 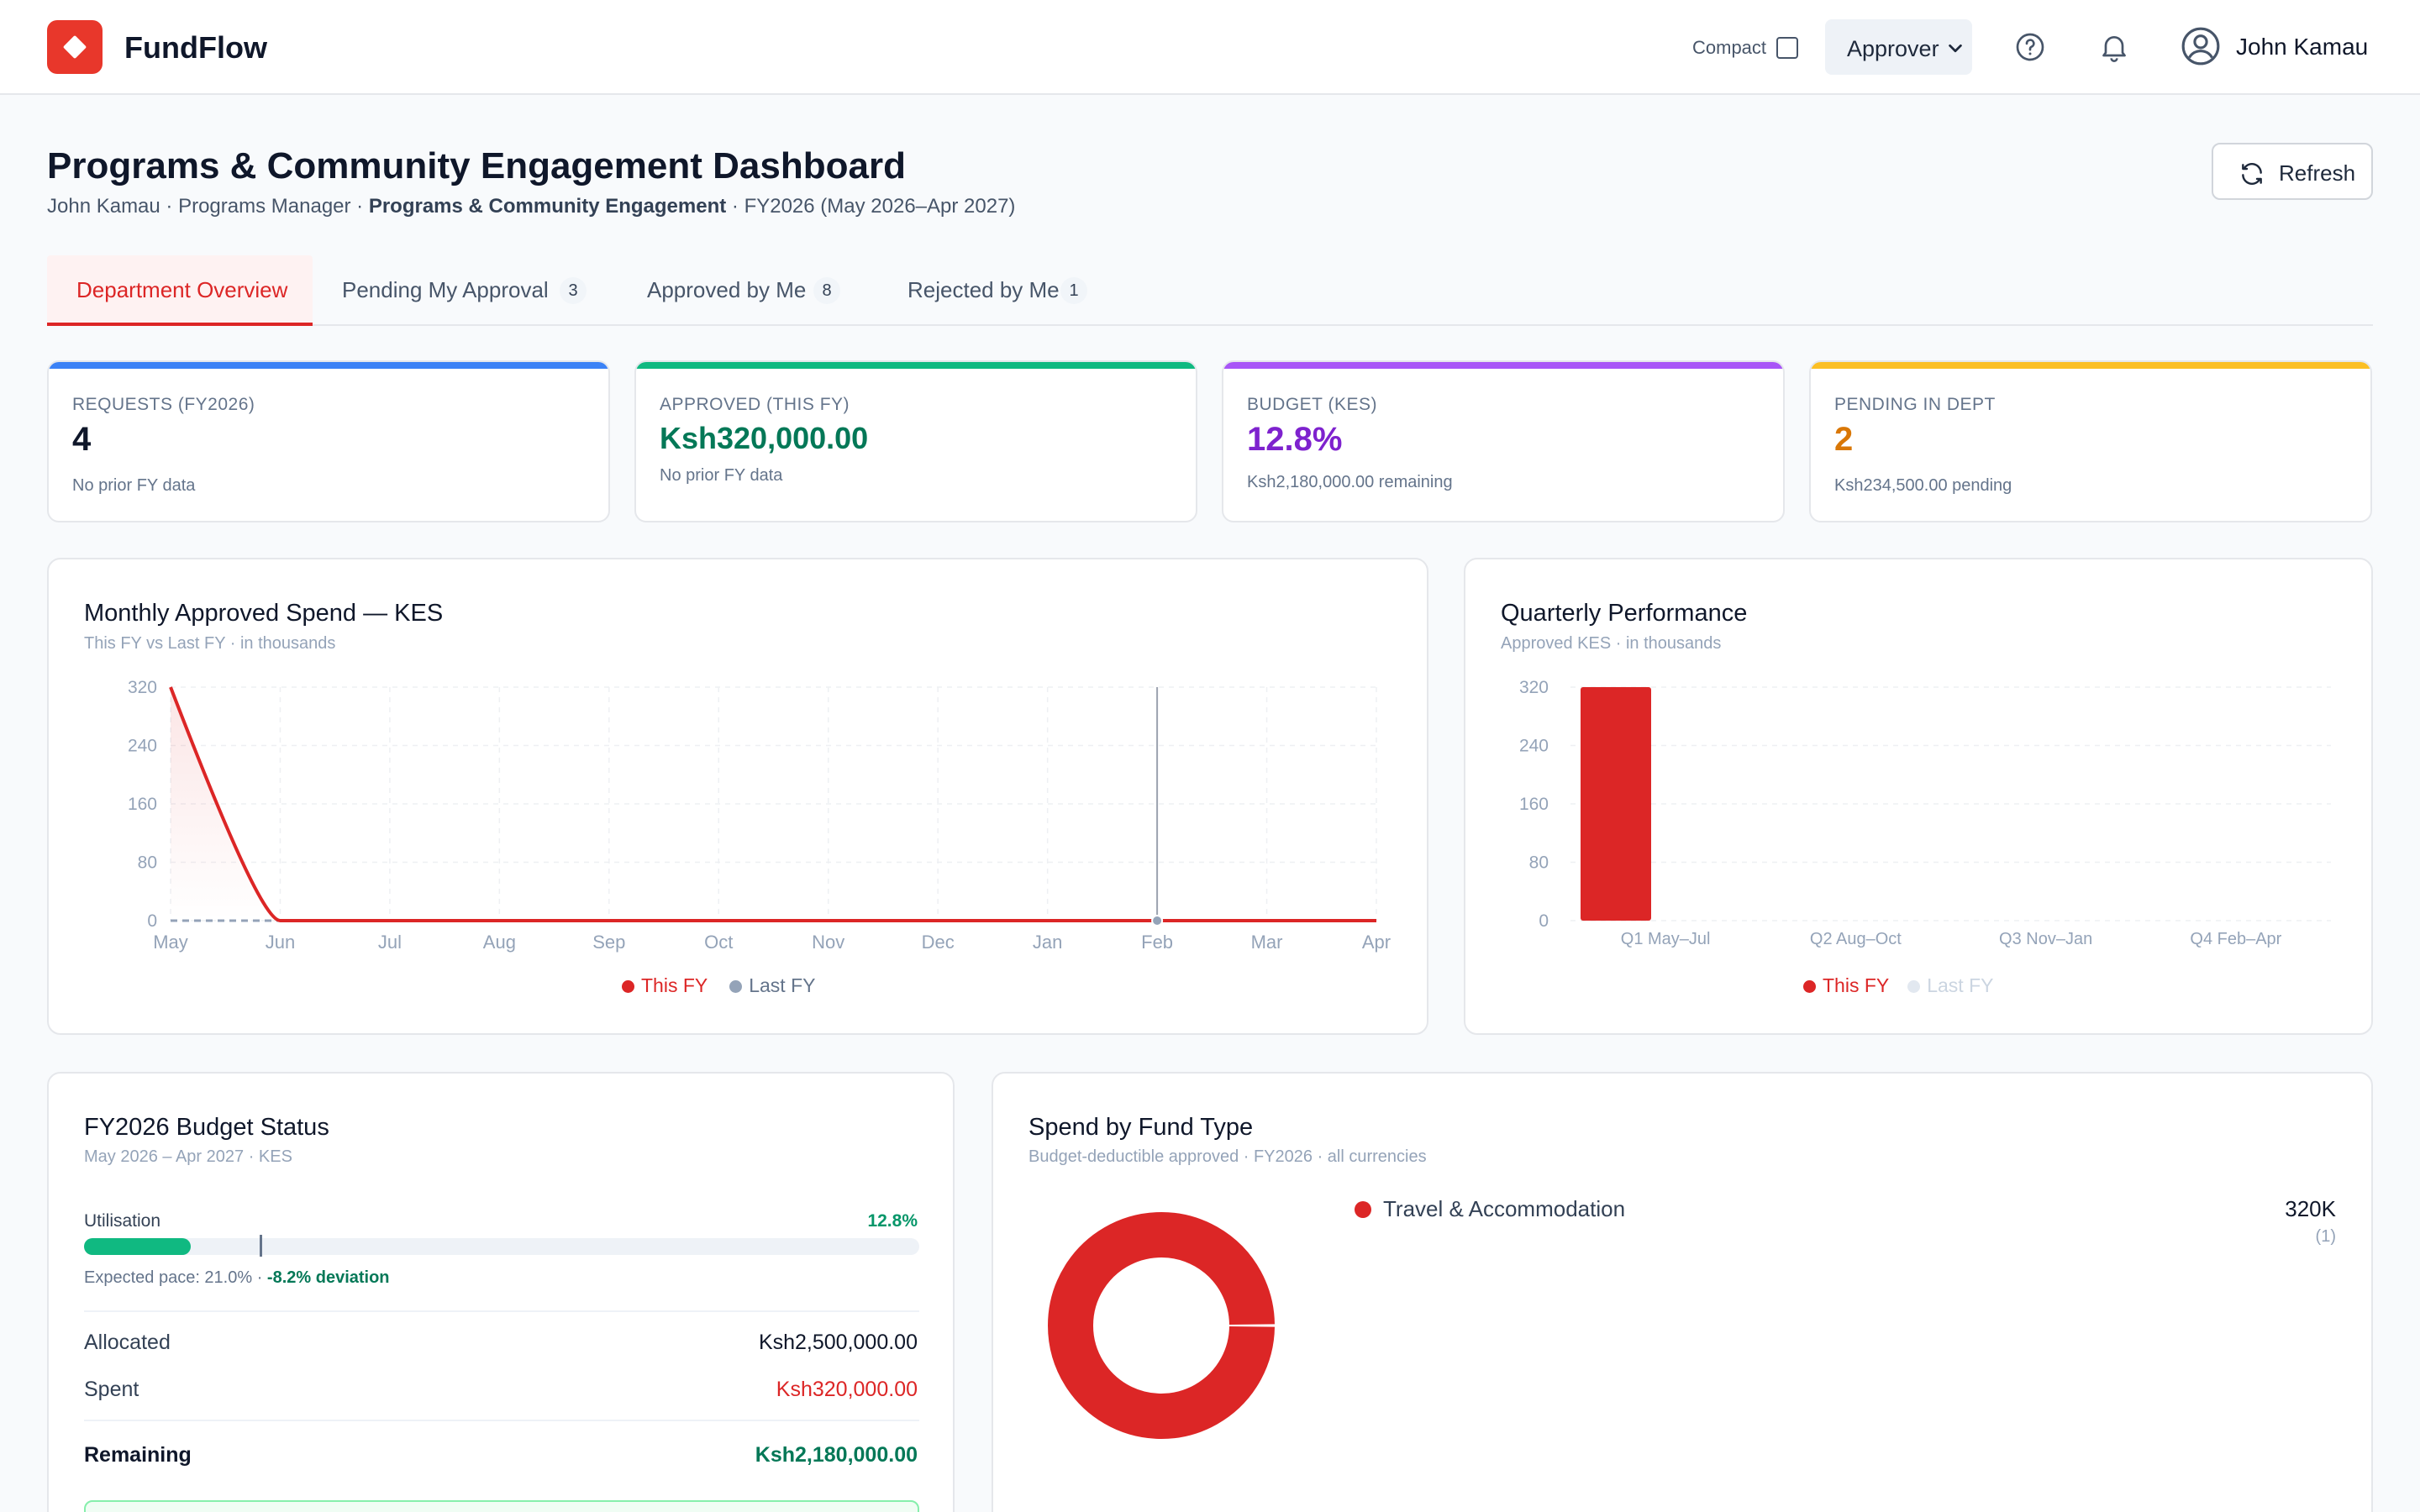 I want to click on utilisation-progress-bar, so click(x=501, y=1246).